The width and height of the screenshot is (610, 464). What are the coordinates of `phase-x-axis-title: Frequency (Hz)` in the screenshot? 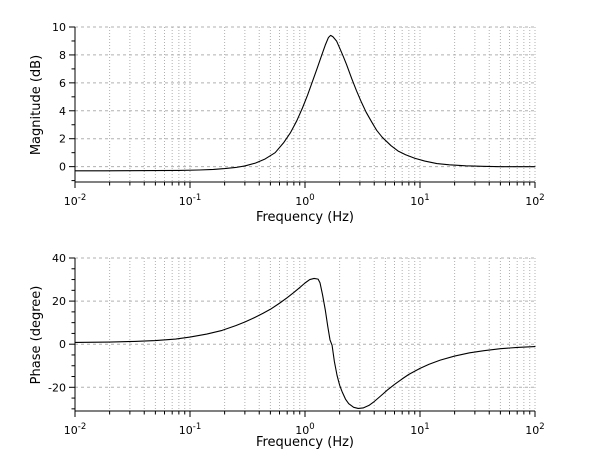 It's located at (305, 442).